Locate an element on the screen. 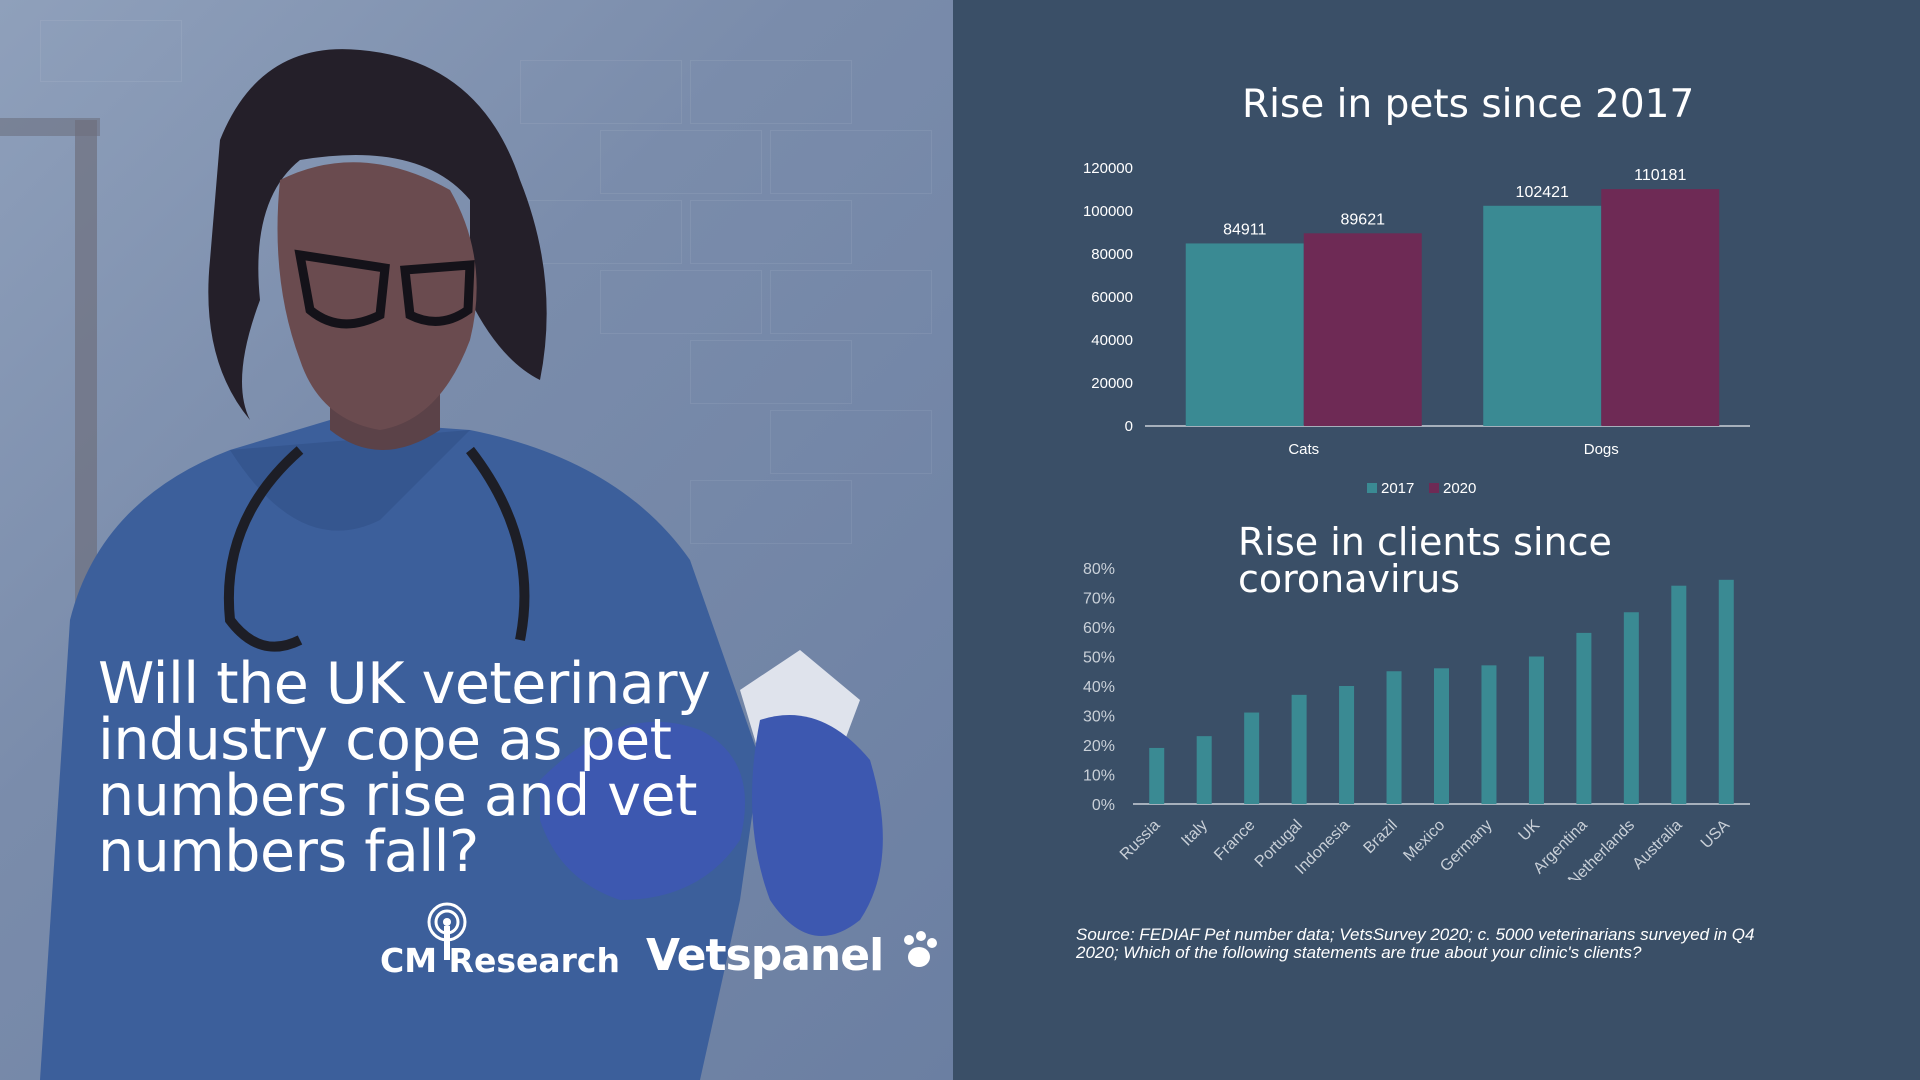  bar-cats-2020 is located at coordinates (1362, 329).